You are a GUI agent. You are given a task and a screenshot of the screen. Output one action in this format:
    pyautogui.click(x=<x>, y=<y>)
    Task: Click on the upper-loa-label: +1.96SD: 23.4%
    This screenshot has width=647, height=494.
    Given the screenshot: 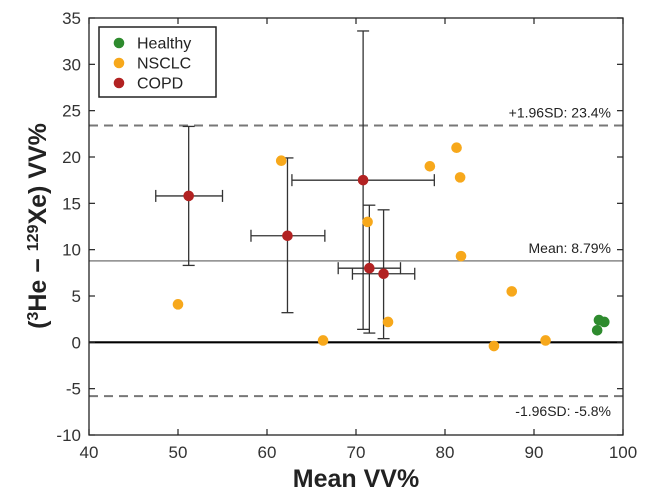 What is the action you would take?
    pyautogui.click(x=560, y=112)
    